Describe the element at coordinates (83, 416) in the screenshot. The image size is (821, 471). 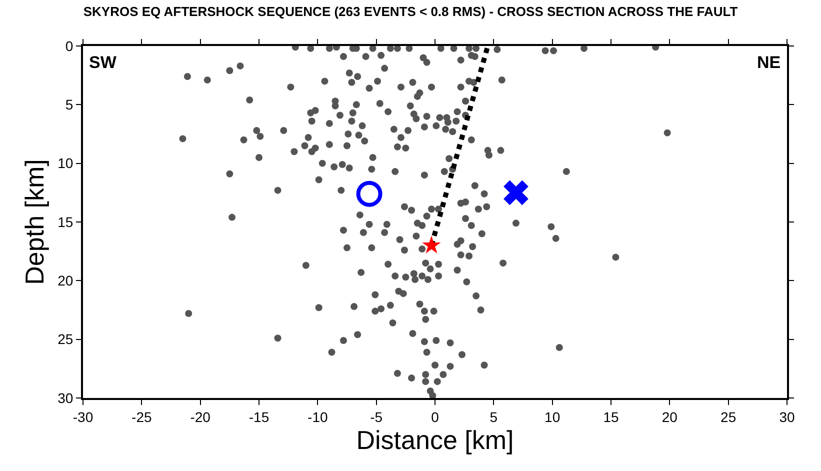
I see `x-tick-label: -30` at that location.